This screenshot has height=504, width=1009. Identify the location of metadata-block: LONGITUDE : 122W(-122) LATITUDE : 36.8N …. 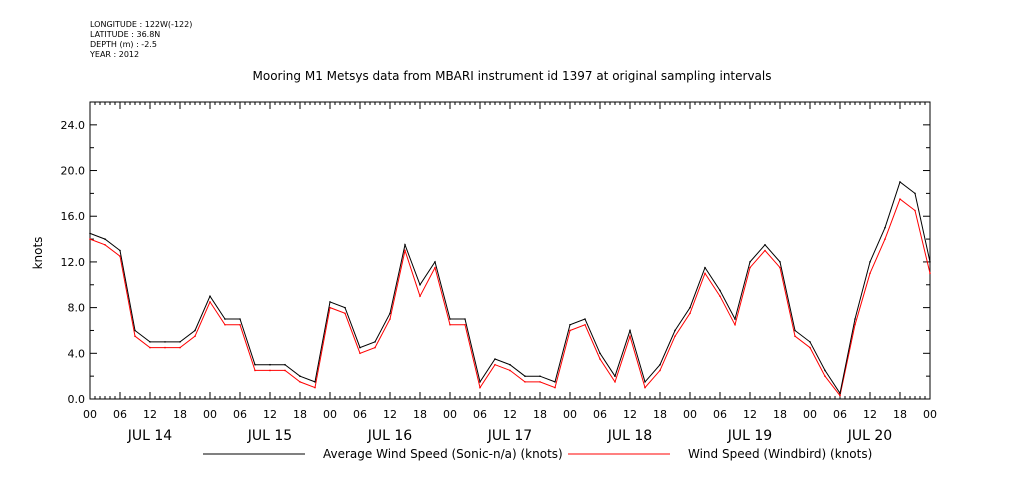
(141, 40).